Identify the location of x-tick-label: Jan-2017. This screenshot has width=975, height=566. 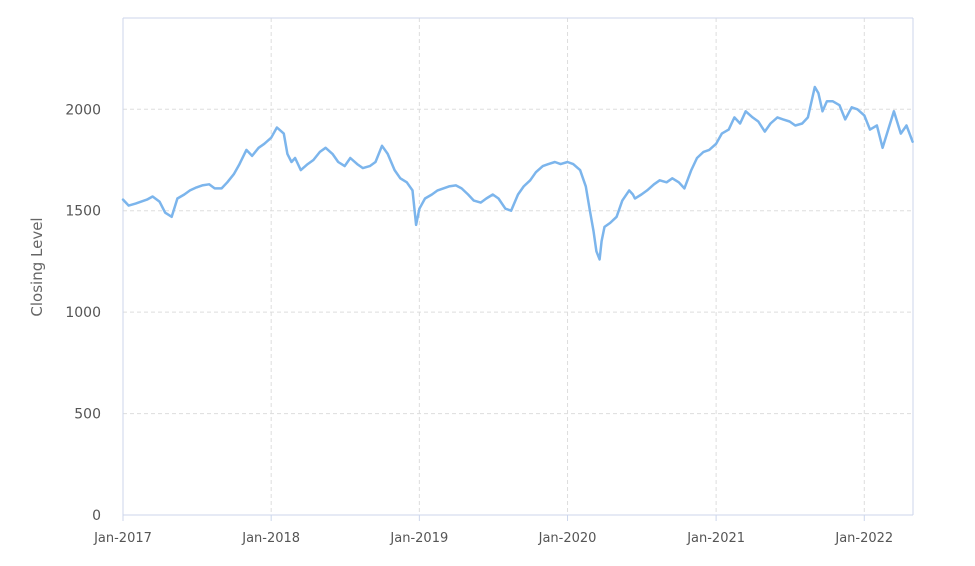
(122, 538).